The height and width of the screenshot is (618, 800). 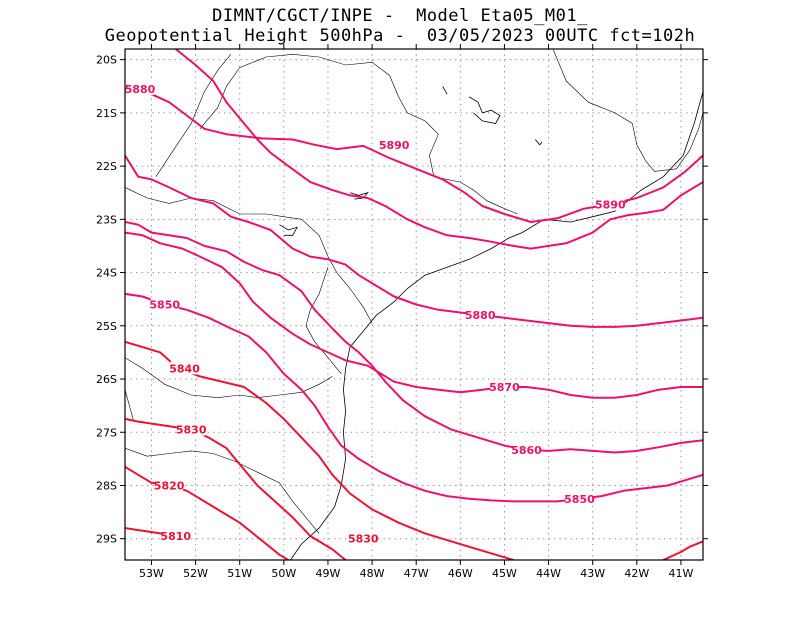 What do you see at coordinates (106, 432) in the screenshot?
I see `lat-tick-label: 27S` at bounding box center [106, 432].